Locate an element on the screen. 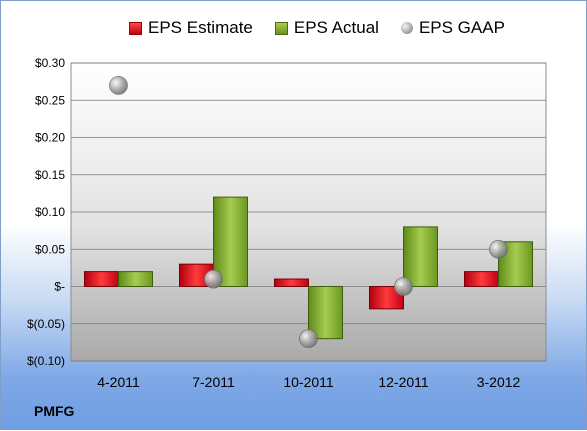 This screenshot has width=587, height=431. legend-item-eps-gaap: EPS GAAP is located at coordinates (452, 28).